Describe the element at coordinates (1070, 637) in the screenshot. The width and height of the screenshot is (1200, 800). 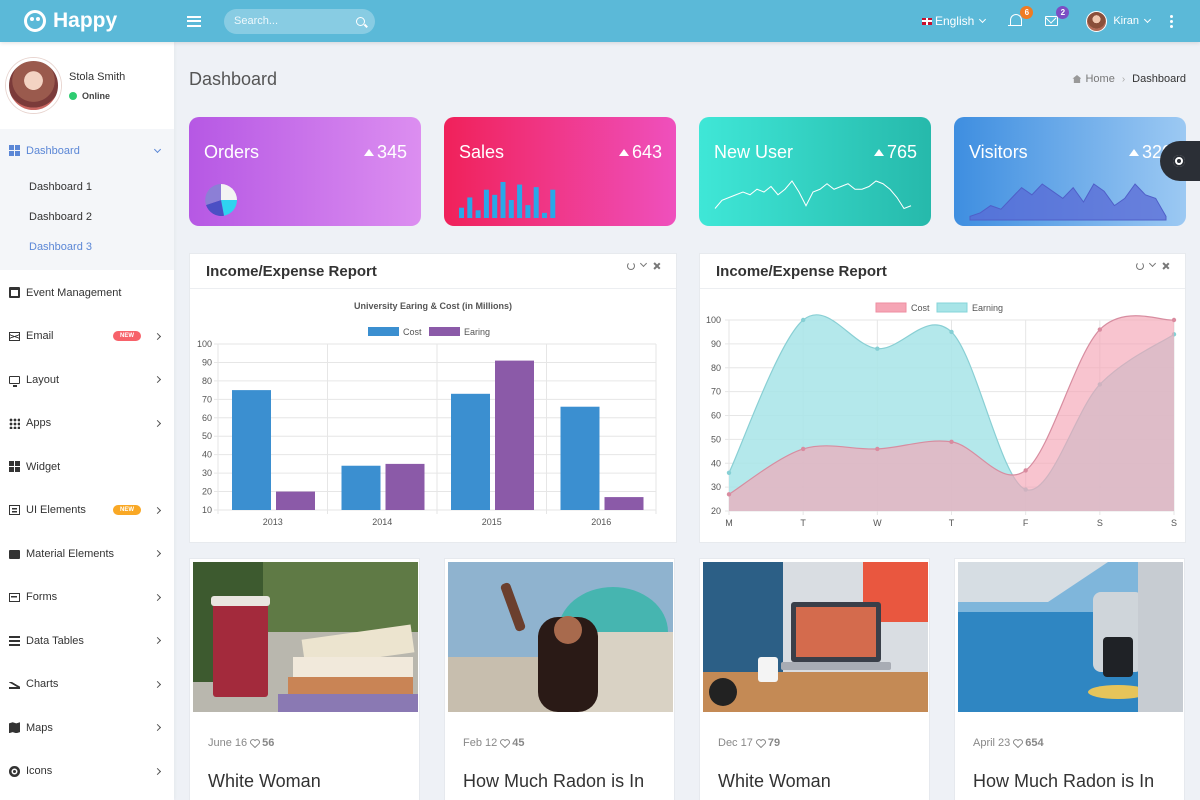
I see `microscope-image` at that location.